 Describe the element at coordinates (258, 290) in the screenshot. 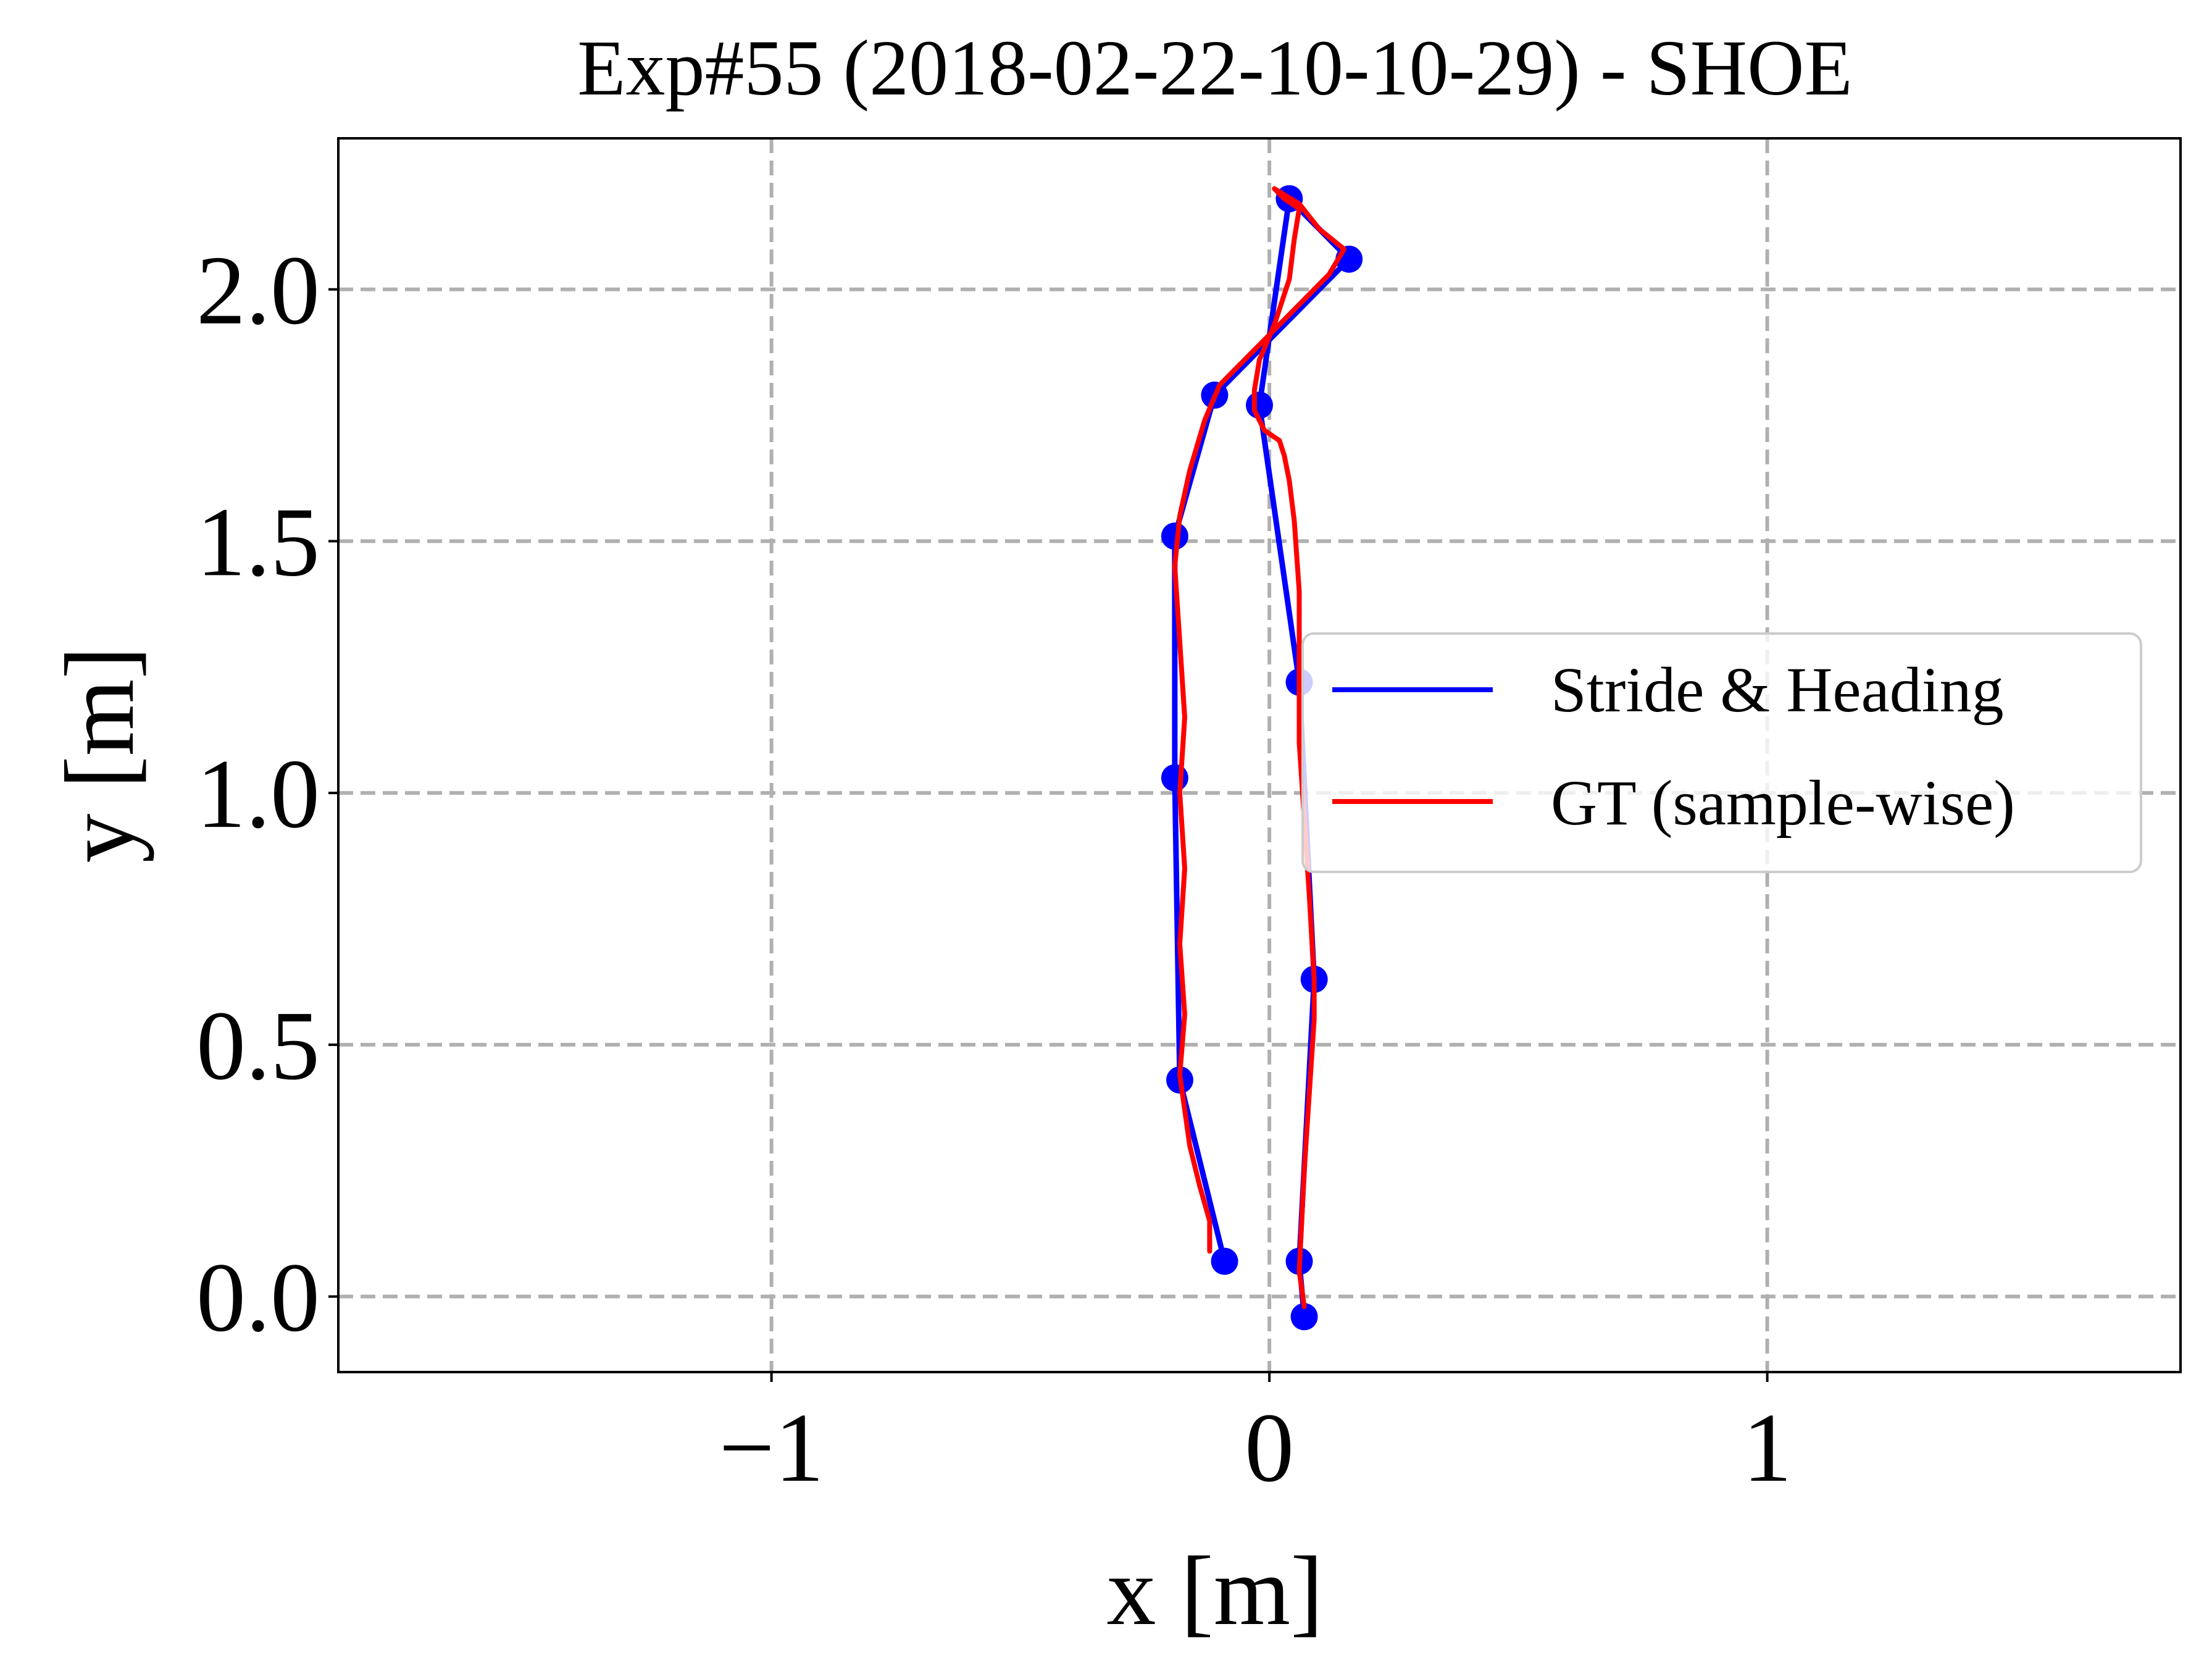

I see `y-tick-label: 2.0` at that location.